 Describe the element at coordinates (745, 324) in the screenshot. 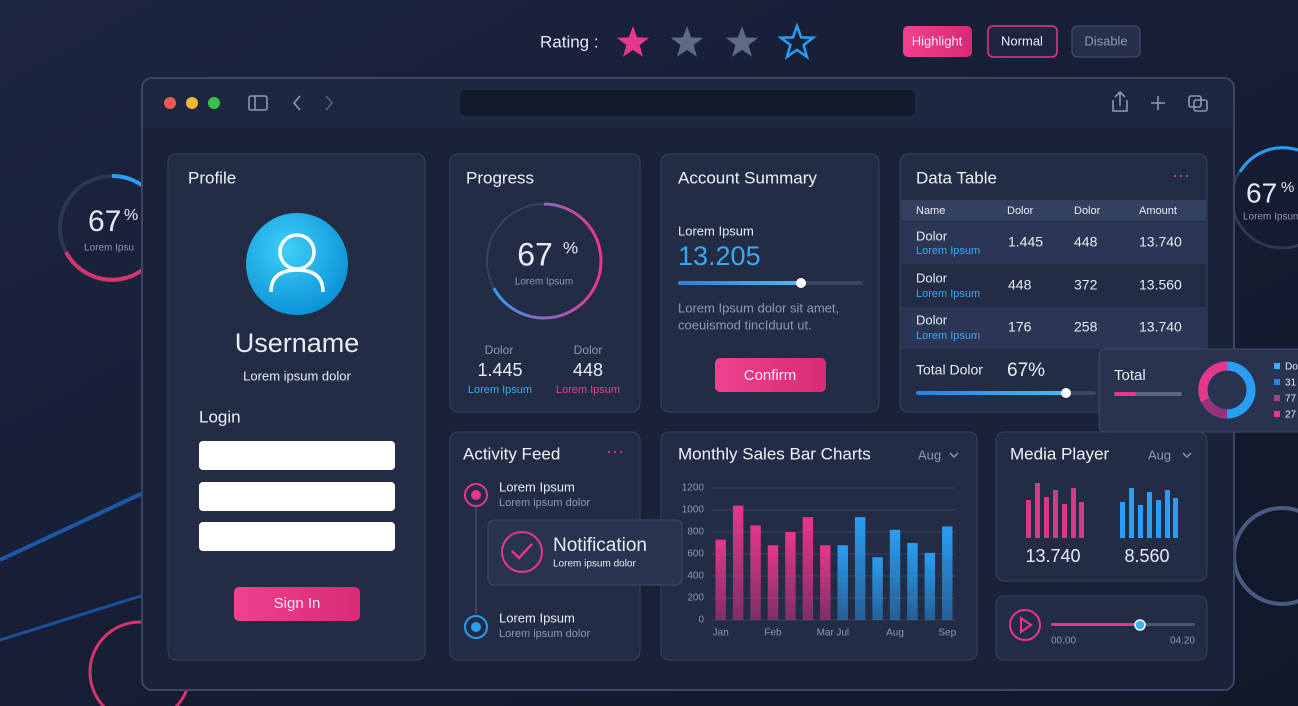

I see `account-text: coeuismod tincIduut ut.` at that location.